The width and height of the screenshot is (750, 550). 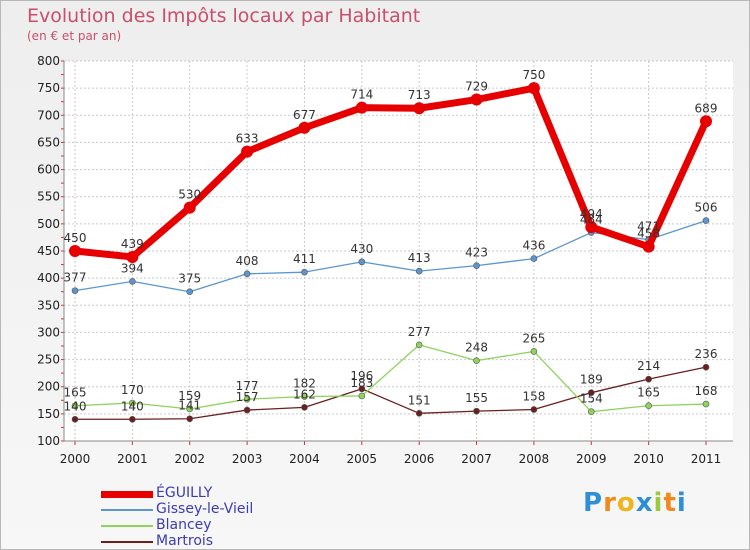 I want to click on data-label-blancey: 165, so click(x=648, y=393).